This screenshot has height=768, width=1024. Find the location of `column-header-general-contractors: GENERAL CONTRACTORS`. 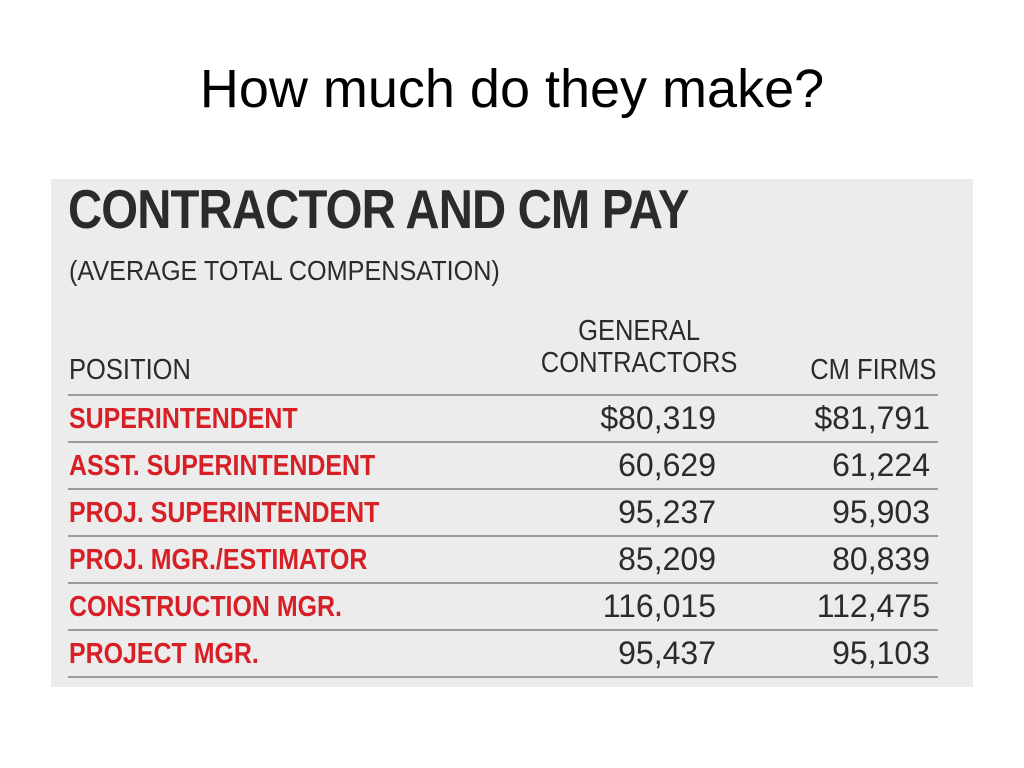

column-header-general-contractors: GENERAL CONTRACTORS is located at coordinates (638, 347).